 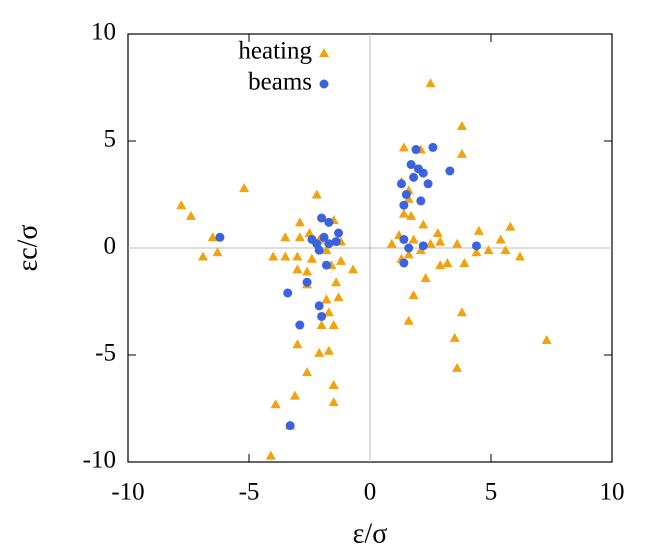 What do you see at coordinates (110, 246) in the screenshot?
I see `y-tick-label: 0` at bounding box center [110, 246].